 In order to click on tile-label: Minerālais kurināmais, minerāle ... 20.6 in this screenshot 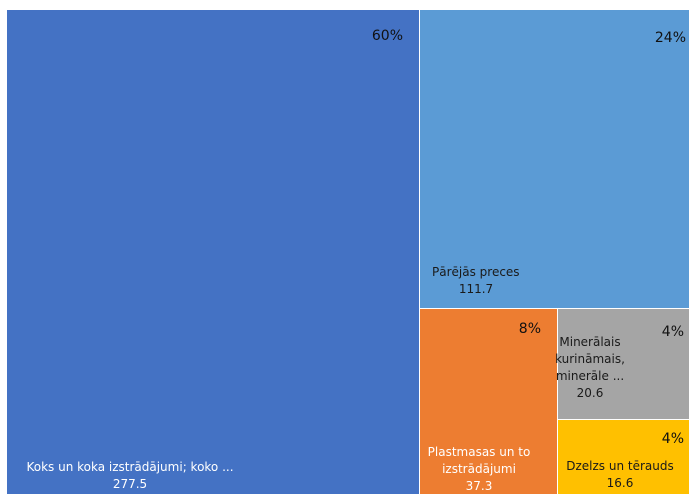, I will do `click(590, 367)`.